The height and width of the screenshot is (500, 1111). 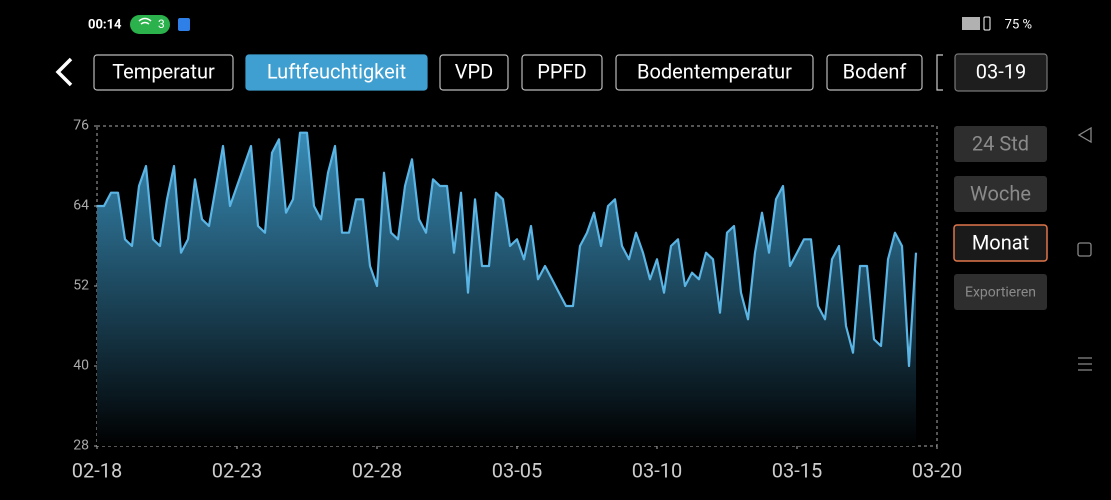 What do you see at coordinates (797, 470) in the screenshot?
I see `x-tick-label: 03-15` at bounding box center [797, 470].